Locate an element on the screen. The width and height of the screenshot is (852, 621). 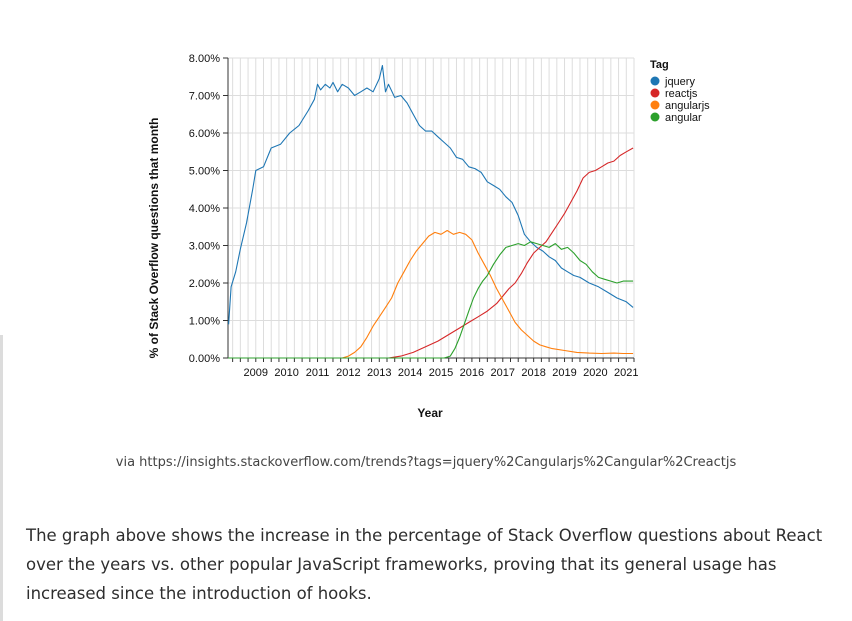
y-tick-label: 3.00% is located at coordinates (204, 247).